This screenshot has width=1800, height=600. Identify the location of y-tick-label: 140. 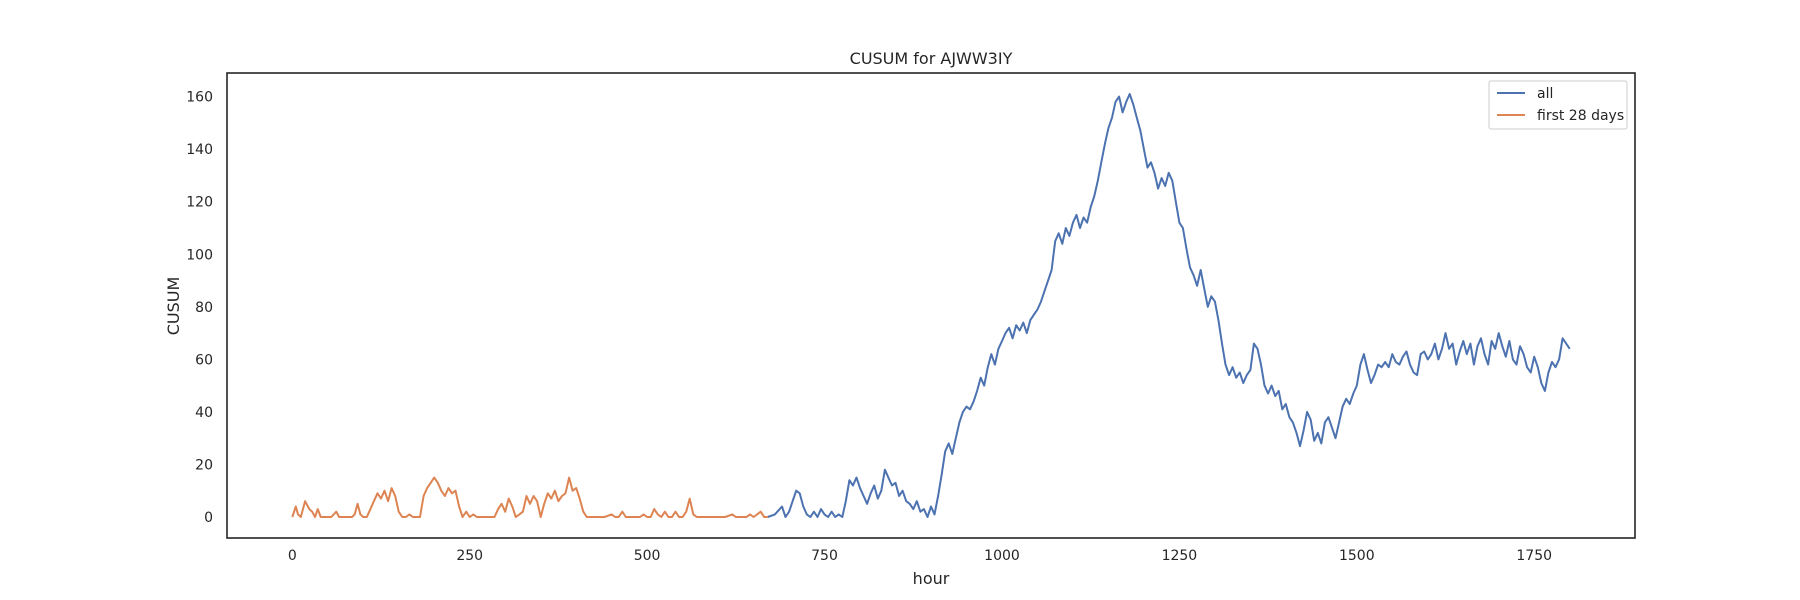
(199, 150).